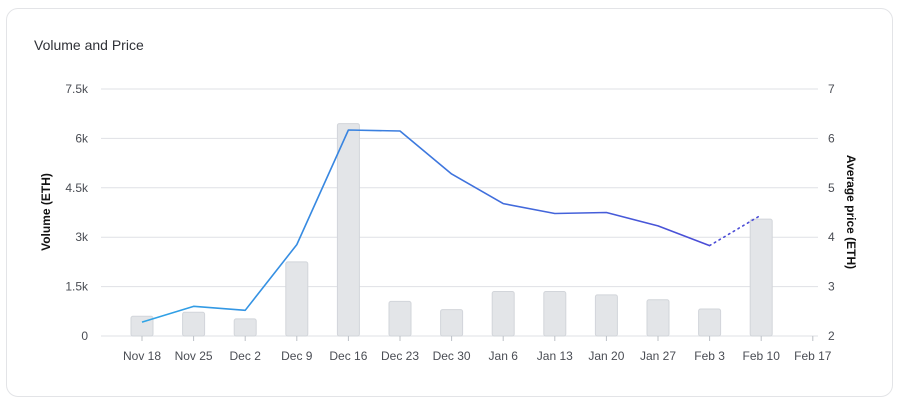 The height and width of the screenshot is (400, 897). What do you see at coordinates (348, 356) in the screenshot?
I see `x-tick-label: Dec 16` at bounding box center [348, 356].